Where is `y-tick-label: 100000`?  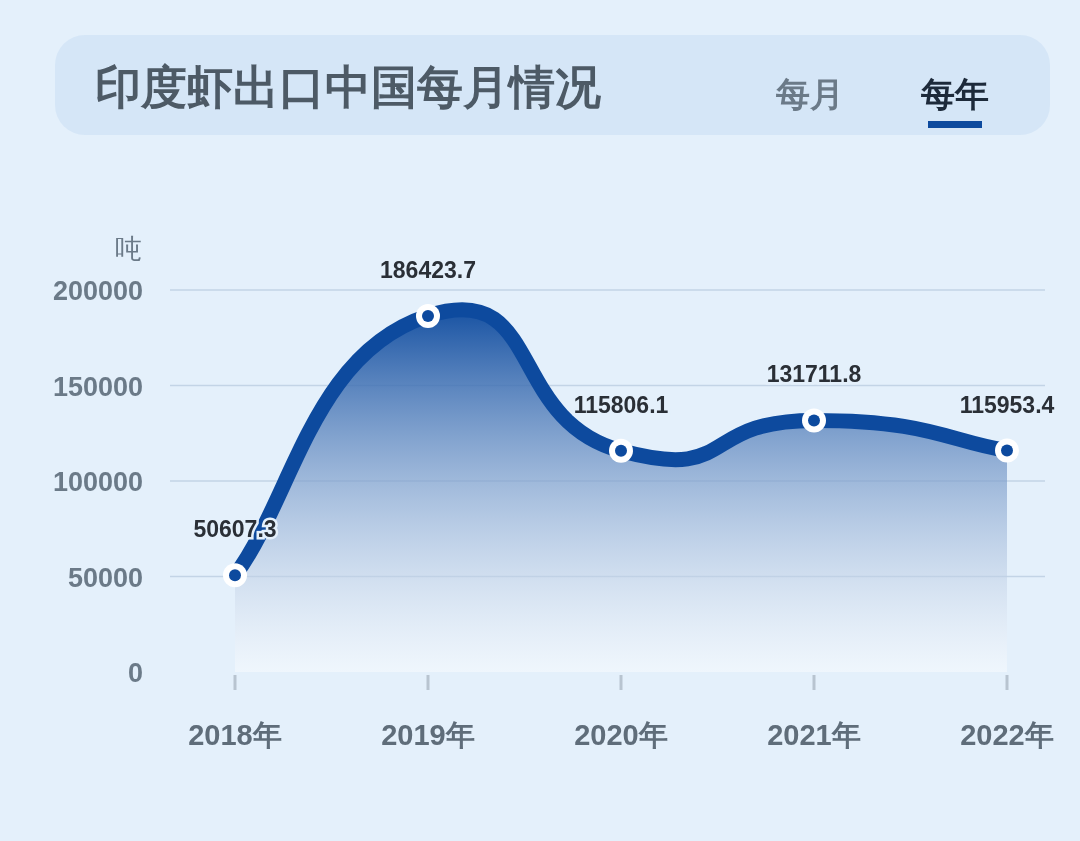 y-tick-label: 100000 is located at coordinates (97, 482).